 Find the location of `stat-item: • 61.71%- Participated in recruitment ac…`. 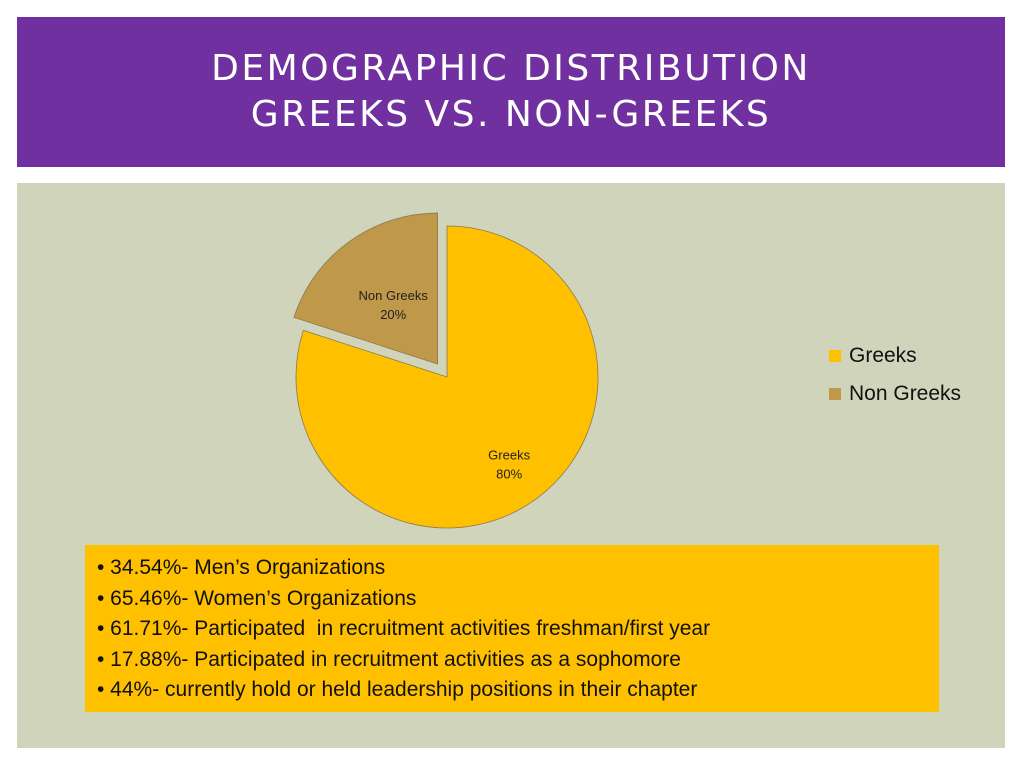

stat-item: • 61.71%- Participated in recruitment ac… is located at coordinates (404, 628).